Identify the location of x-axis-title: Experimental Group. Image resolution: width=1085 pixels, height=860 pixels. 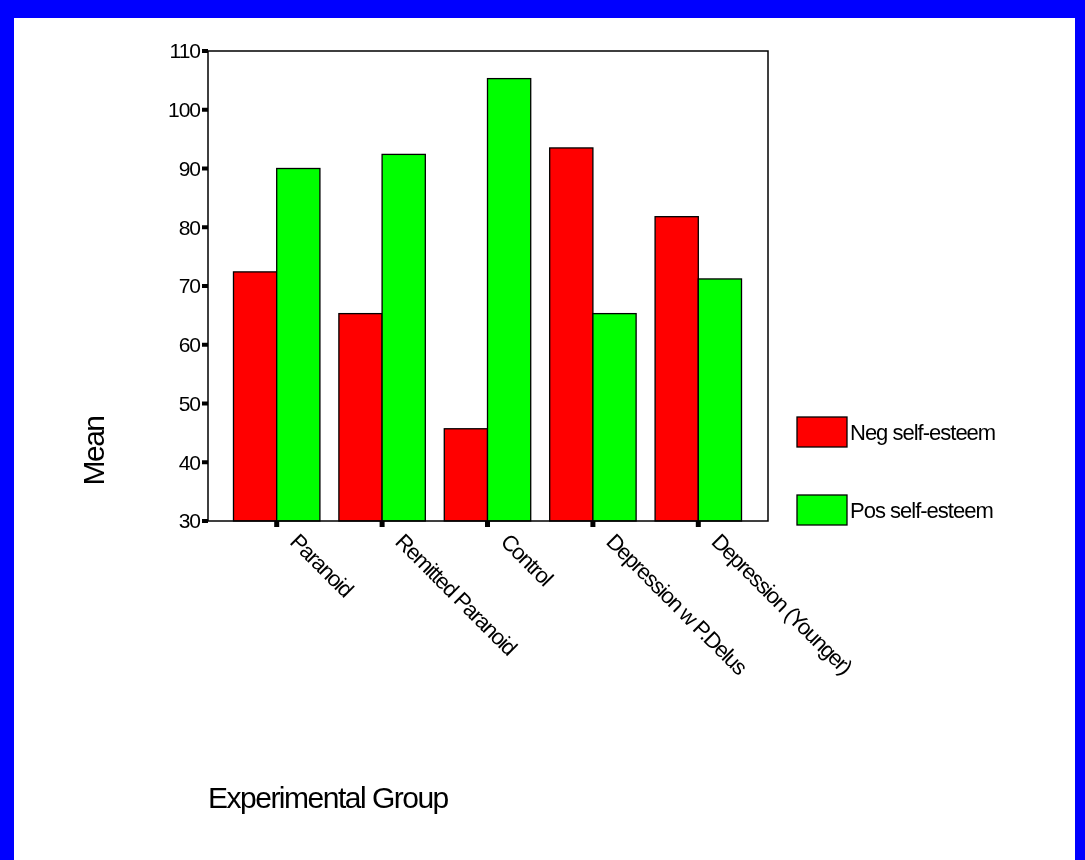
(328, 797).